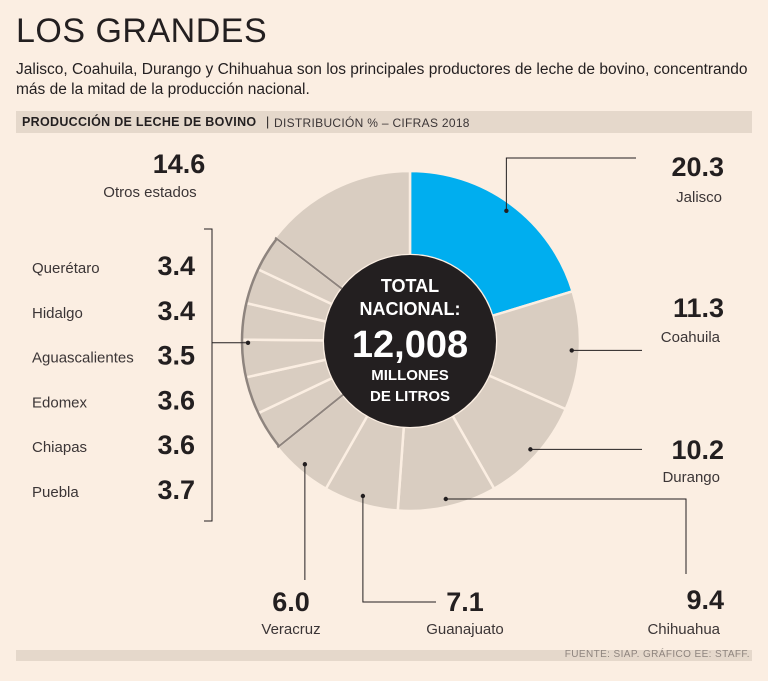 This screenshot has width=768, height=681. Describe the element at coordinates (363, 496) in the screenshot. I see `leader-dot-guanajuato` at that location.